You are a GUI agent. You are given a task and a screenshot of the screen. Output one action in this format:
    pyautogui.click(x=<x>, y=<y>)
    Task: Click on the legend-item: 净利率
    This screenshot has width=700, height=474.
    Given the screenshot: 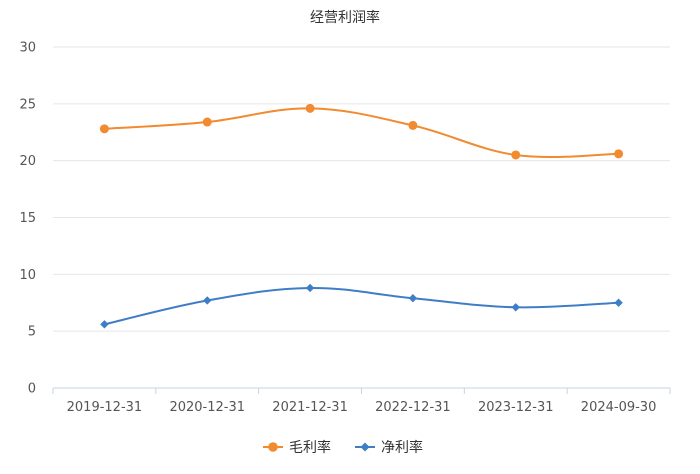 What is the action you would take?
    pyautogui.click(x=389, y=447)
    